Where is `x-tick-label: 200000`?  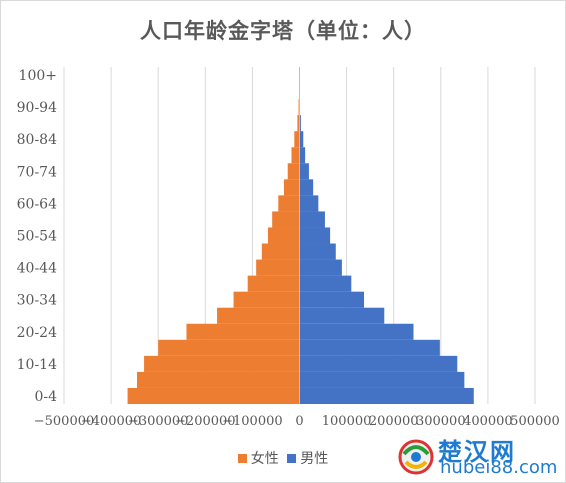
x-tick-label: 200000 is located at coordinates (394, 421).